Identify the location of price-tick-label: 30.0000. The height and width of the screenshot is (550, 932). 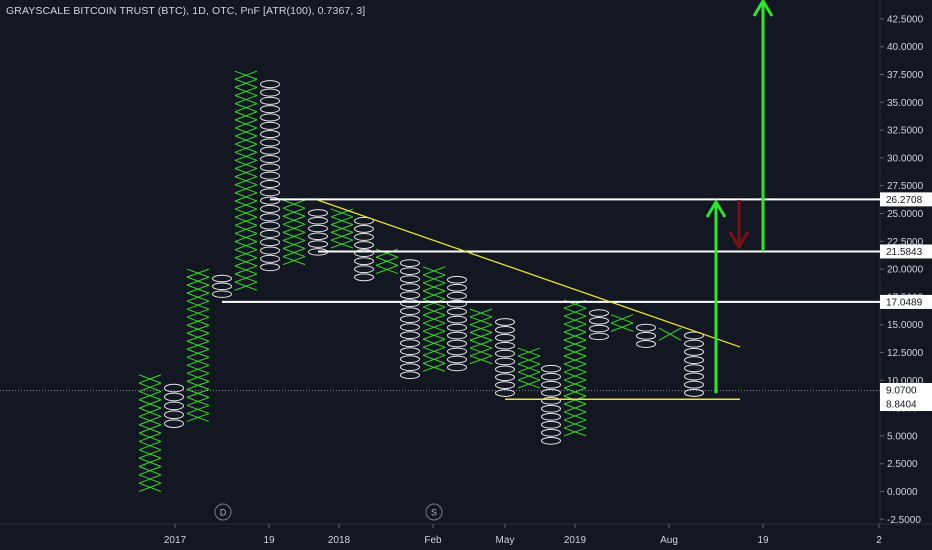
(905, 158).